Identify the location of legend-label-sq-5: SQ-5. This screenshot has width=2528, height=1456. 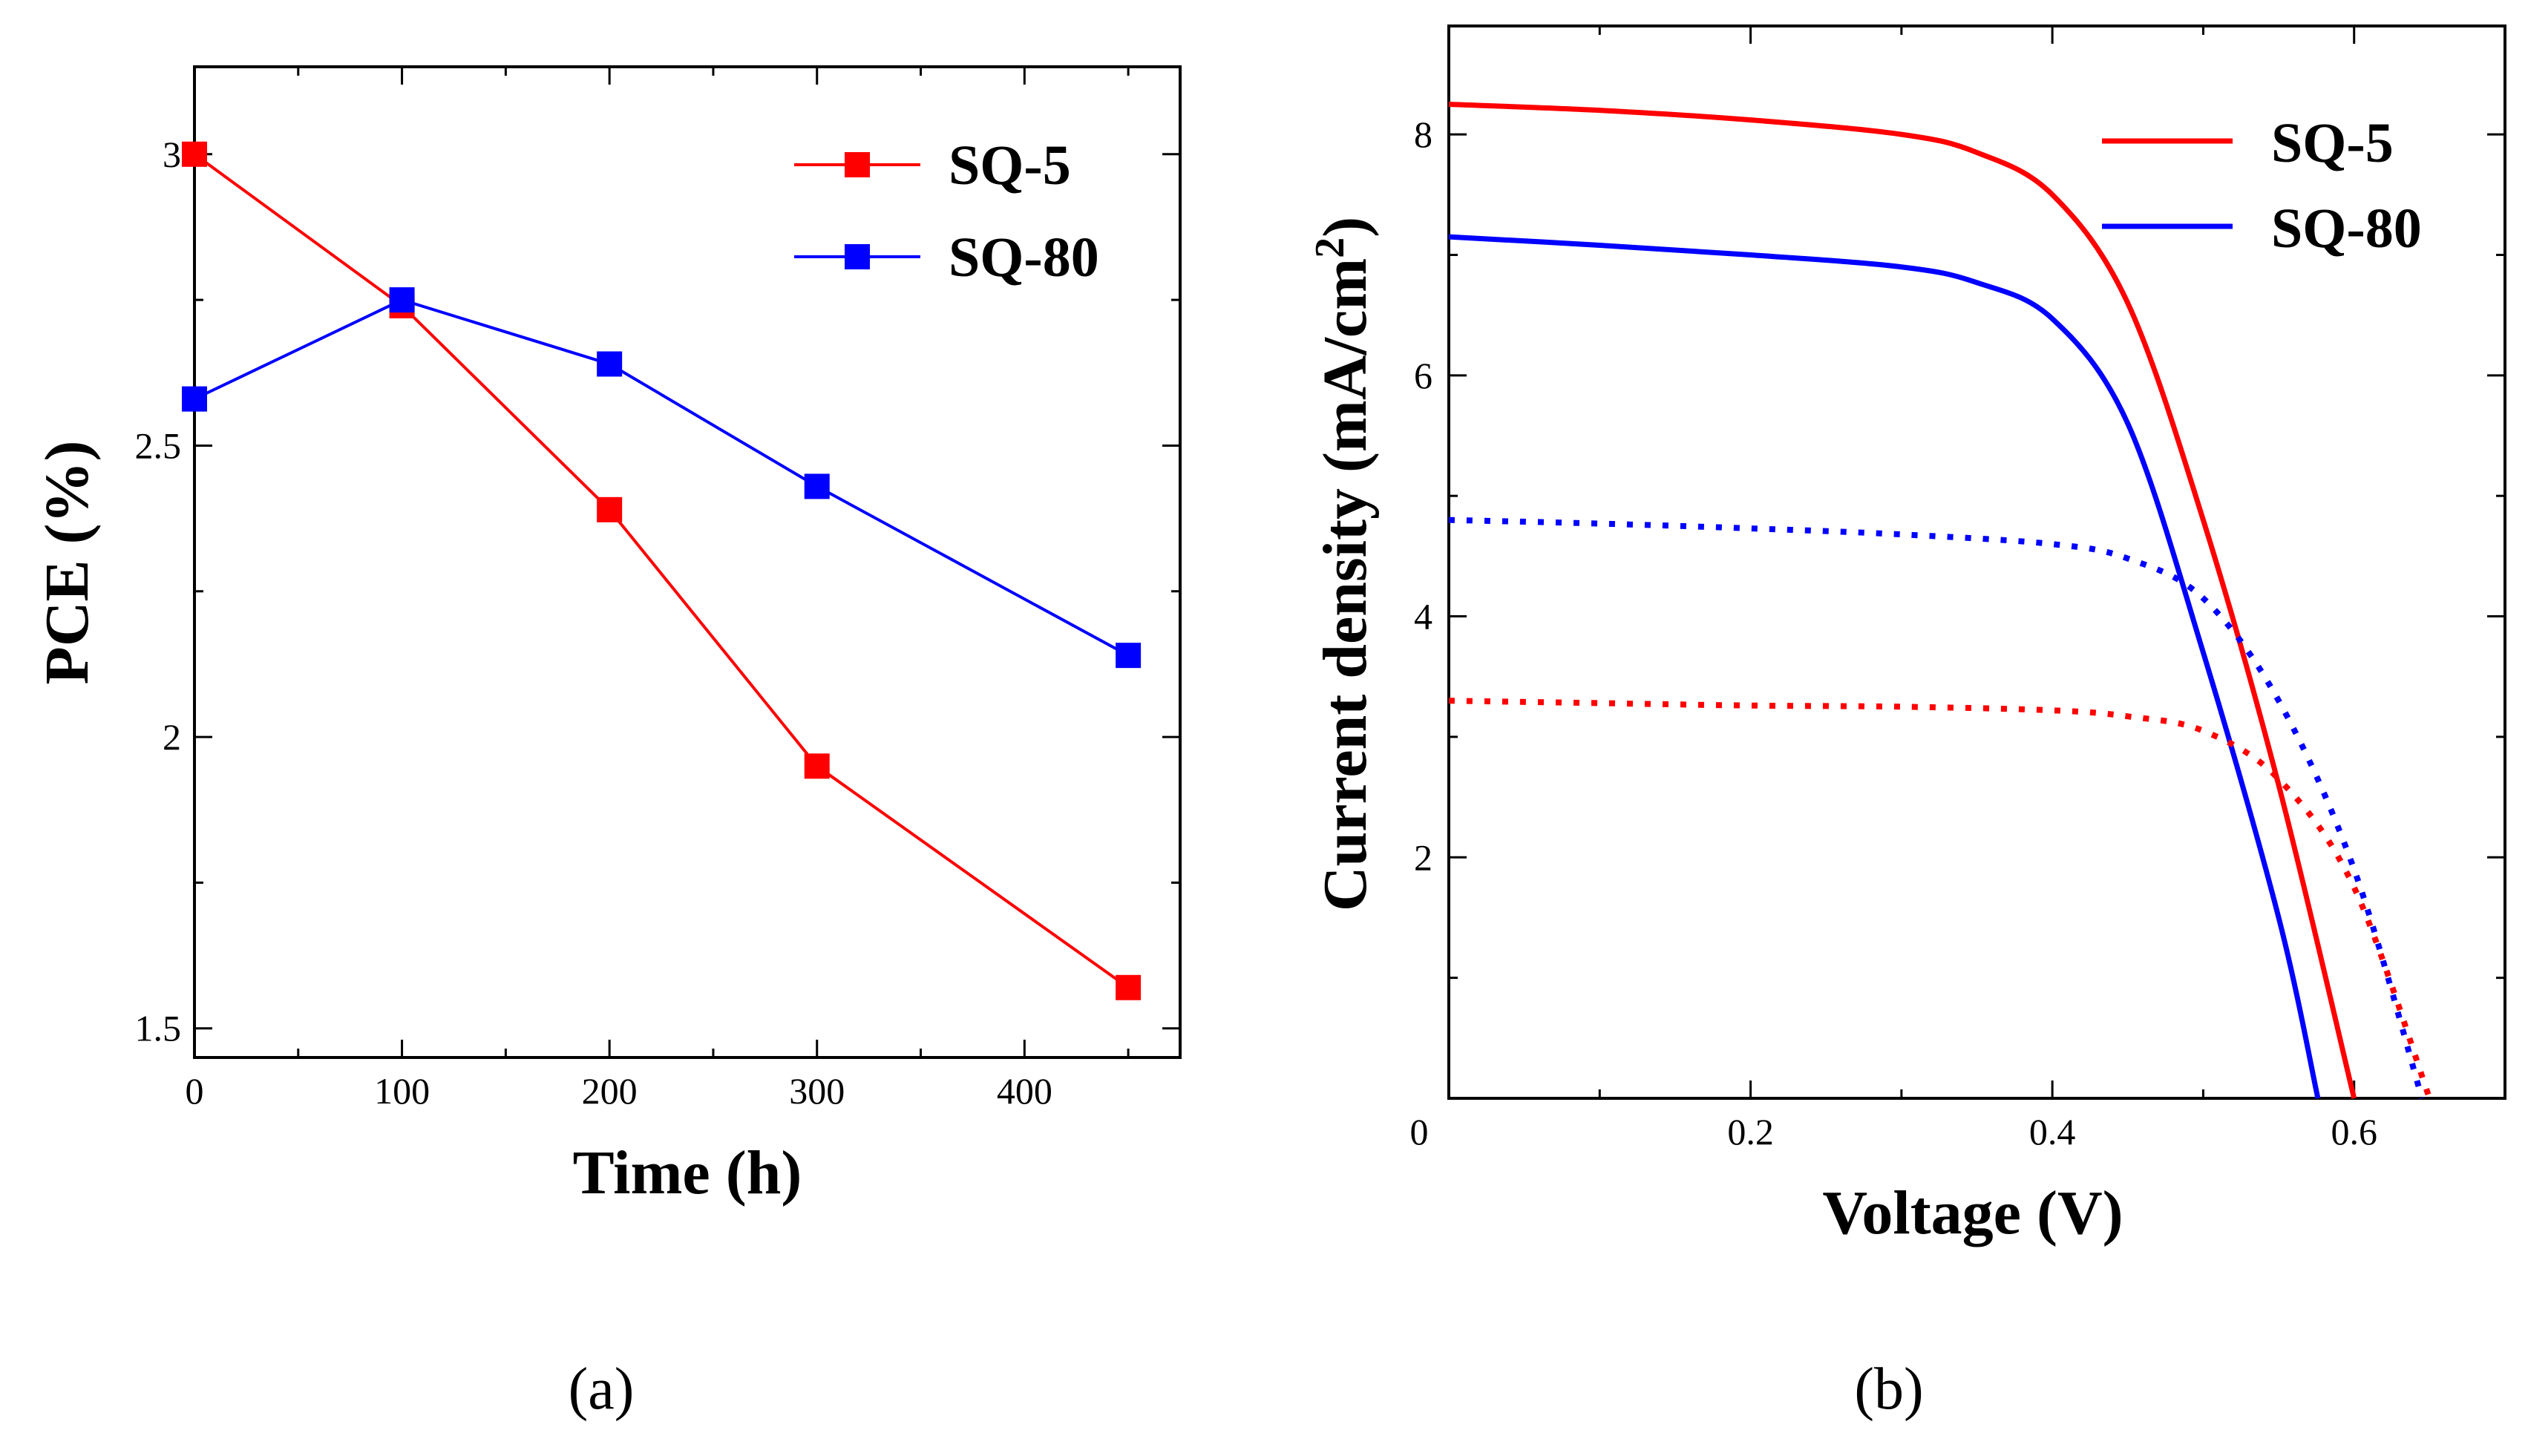
(1010, 166).